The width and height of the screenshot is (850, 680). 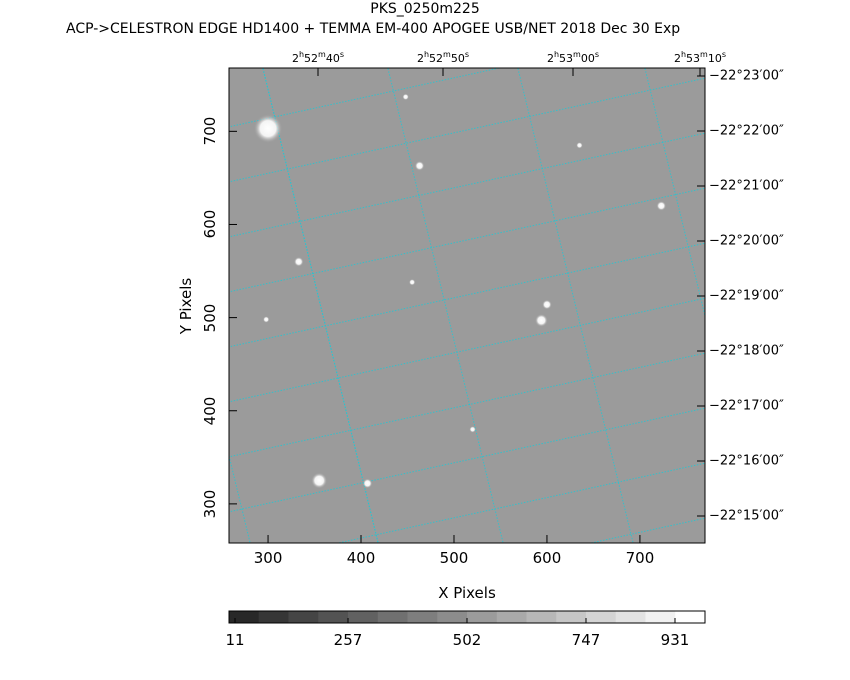 What do you see at coordinates (675, 640) in the screenshot?
I see `colorbar-tick-label: 931` at bounding box center [675, 640].